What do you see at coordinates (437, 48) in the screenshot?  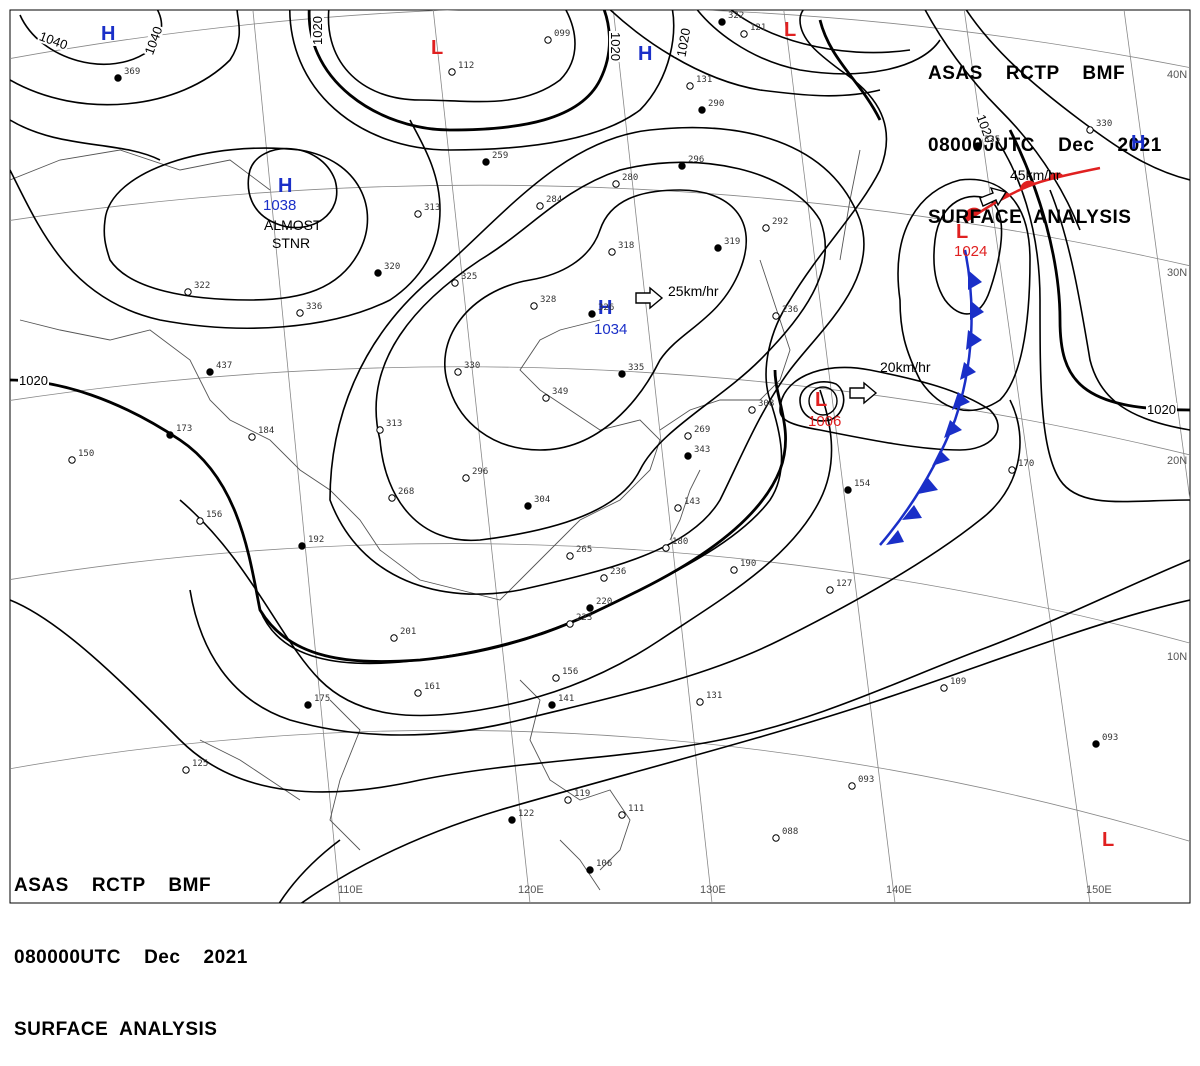 I see `low-symbol-north: L` at bounding box center [437, 48].